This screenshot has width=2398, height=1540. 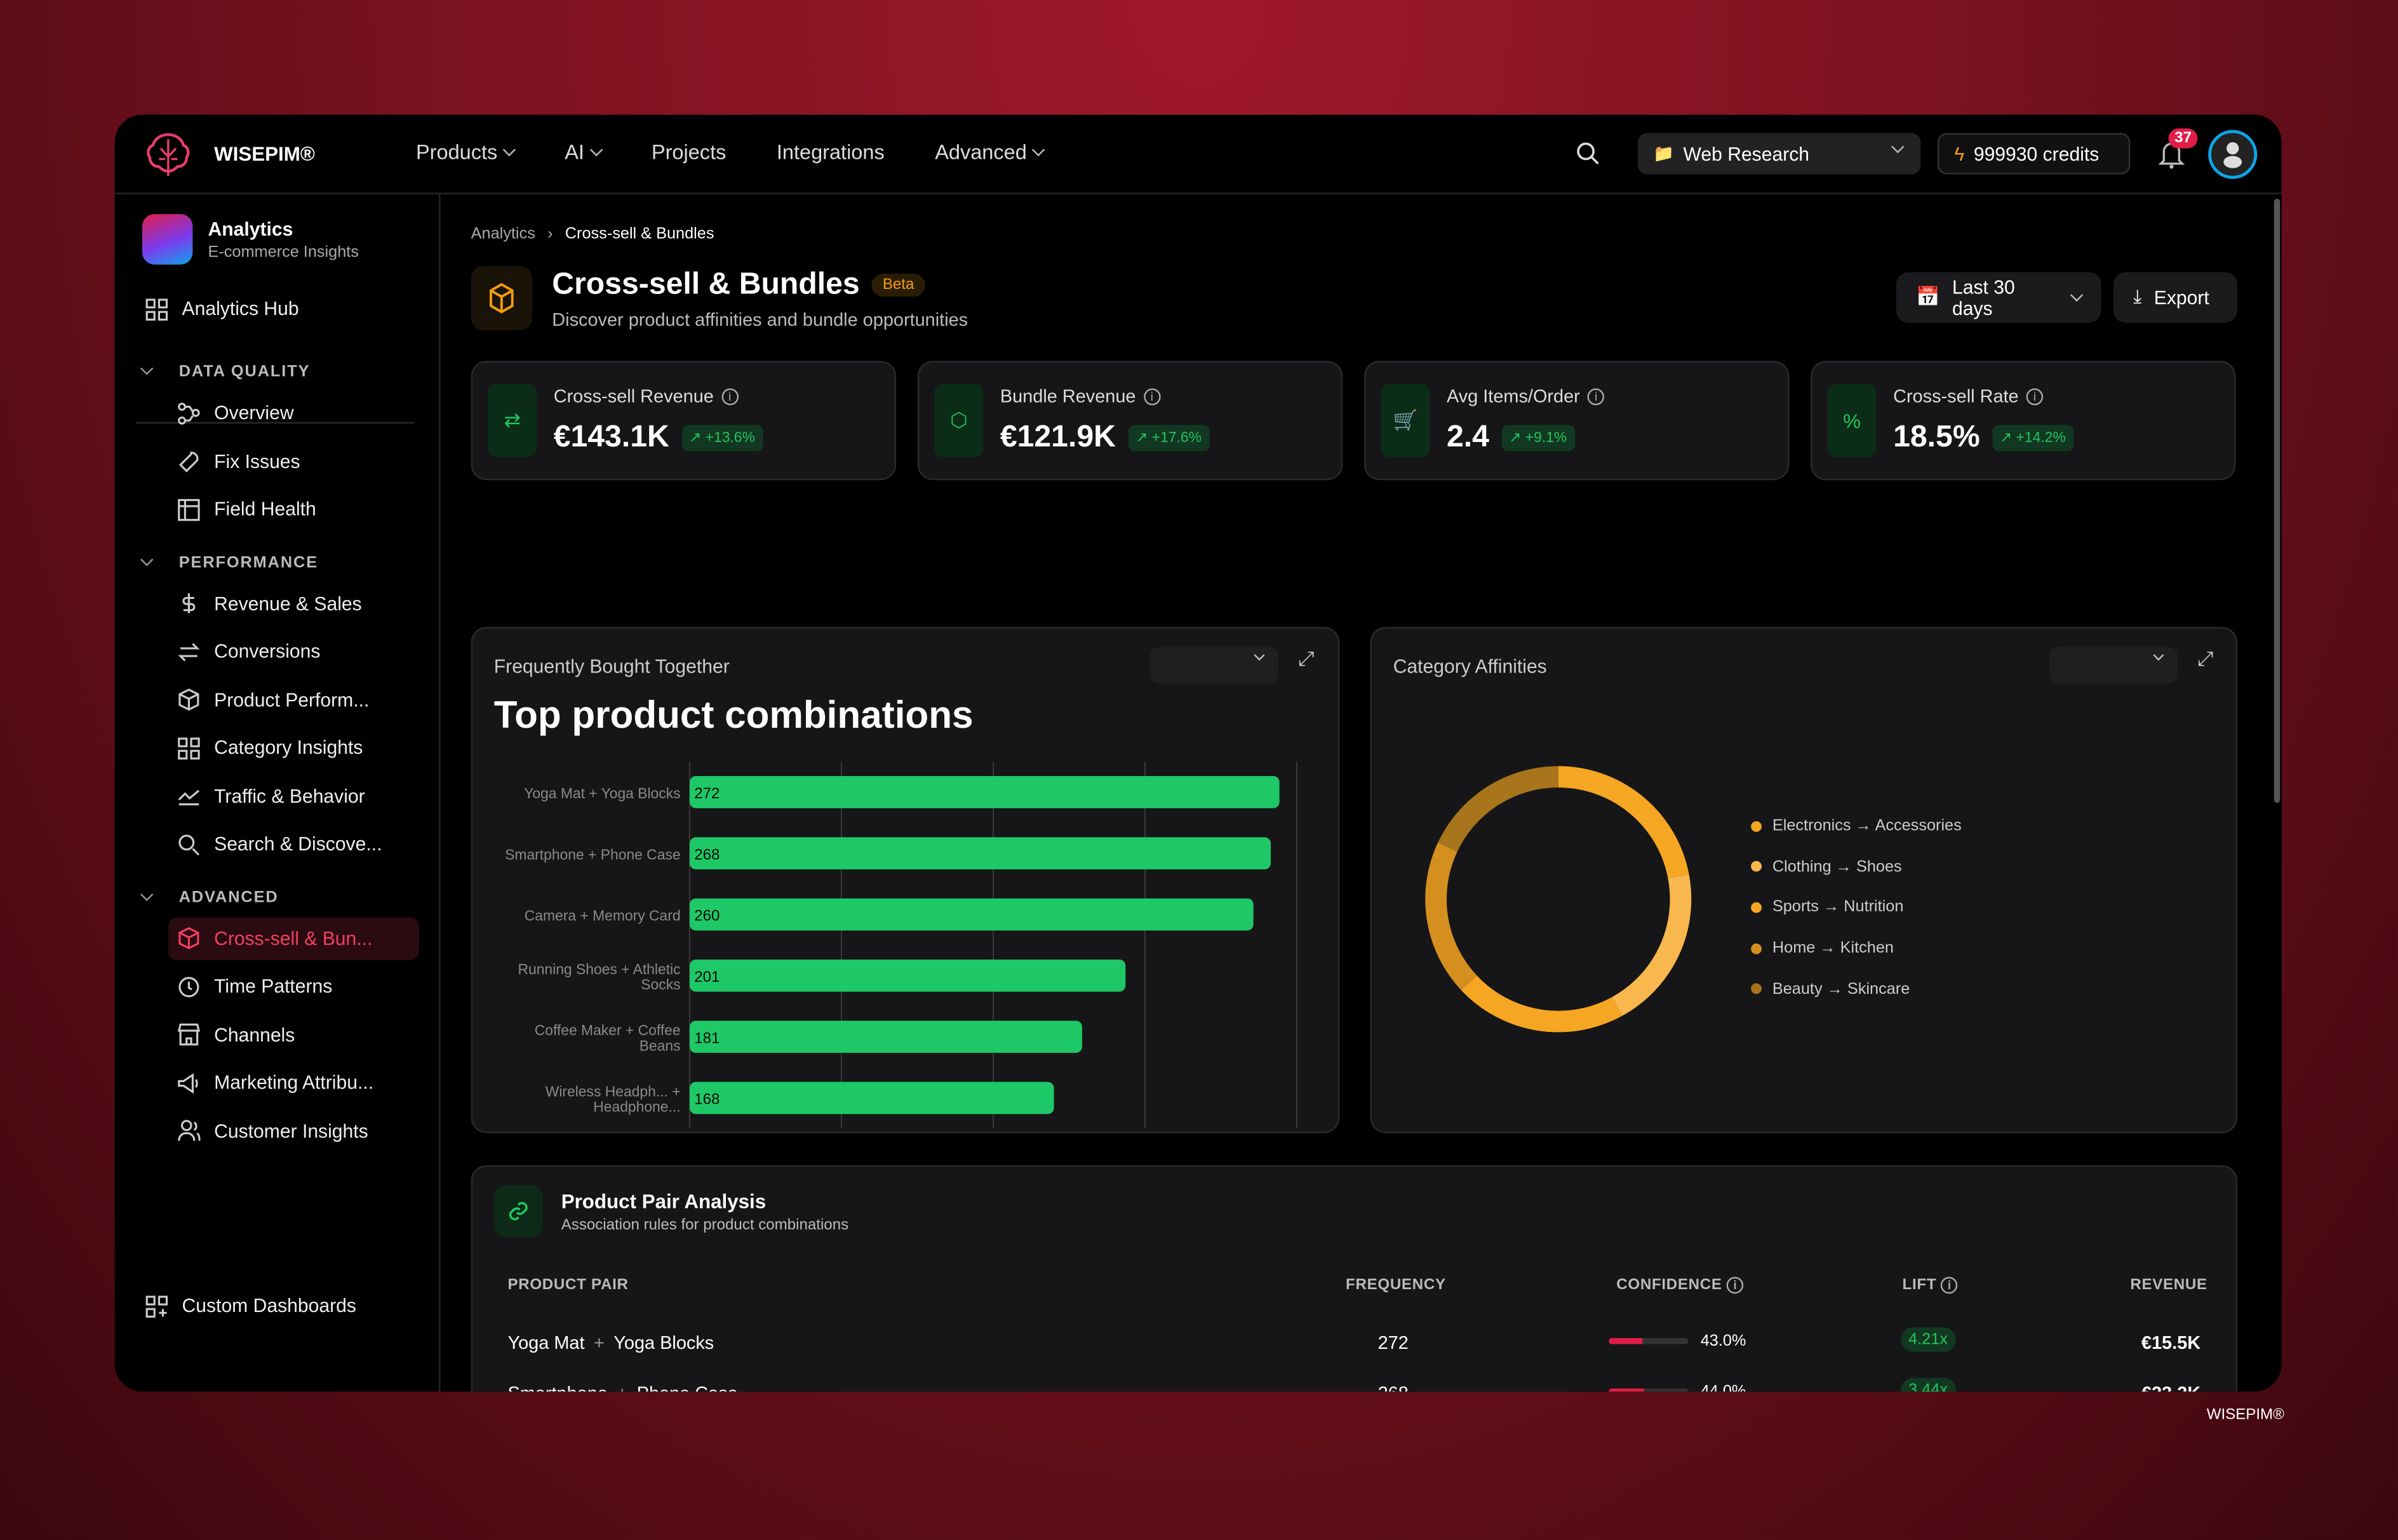 I want to click on sidebar-section-performance: PERFORMANCE, so click(x=229, y=561).